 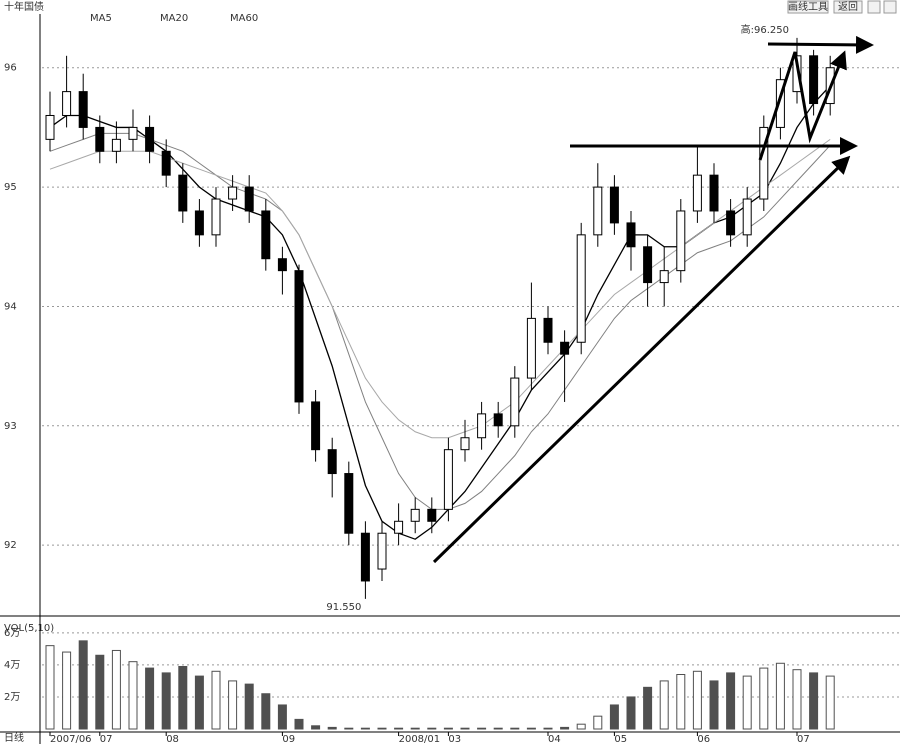 I want to click on draw-tool-label: 画线工具, so click(x=808, y=6).